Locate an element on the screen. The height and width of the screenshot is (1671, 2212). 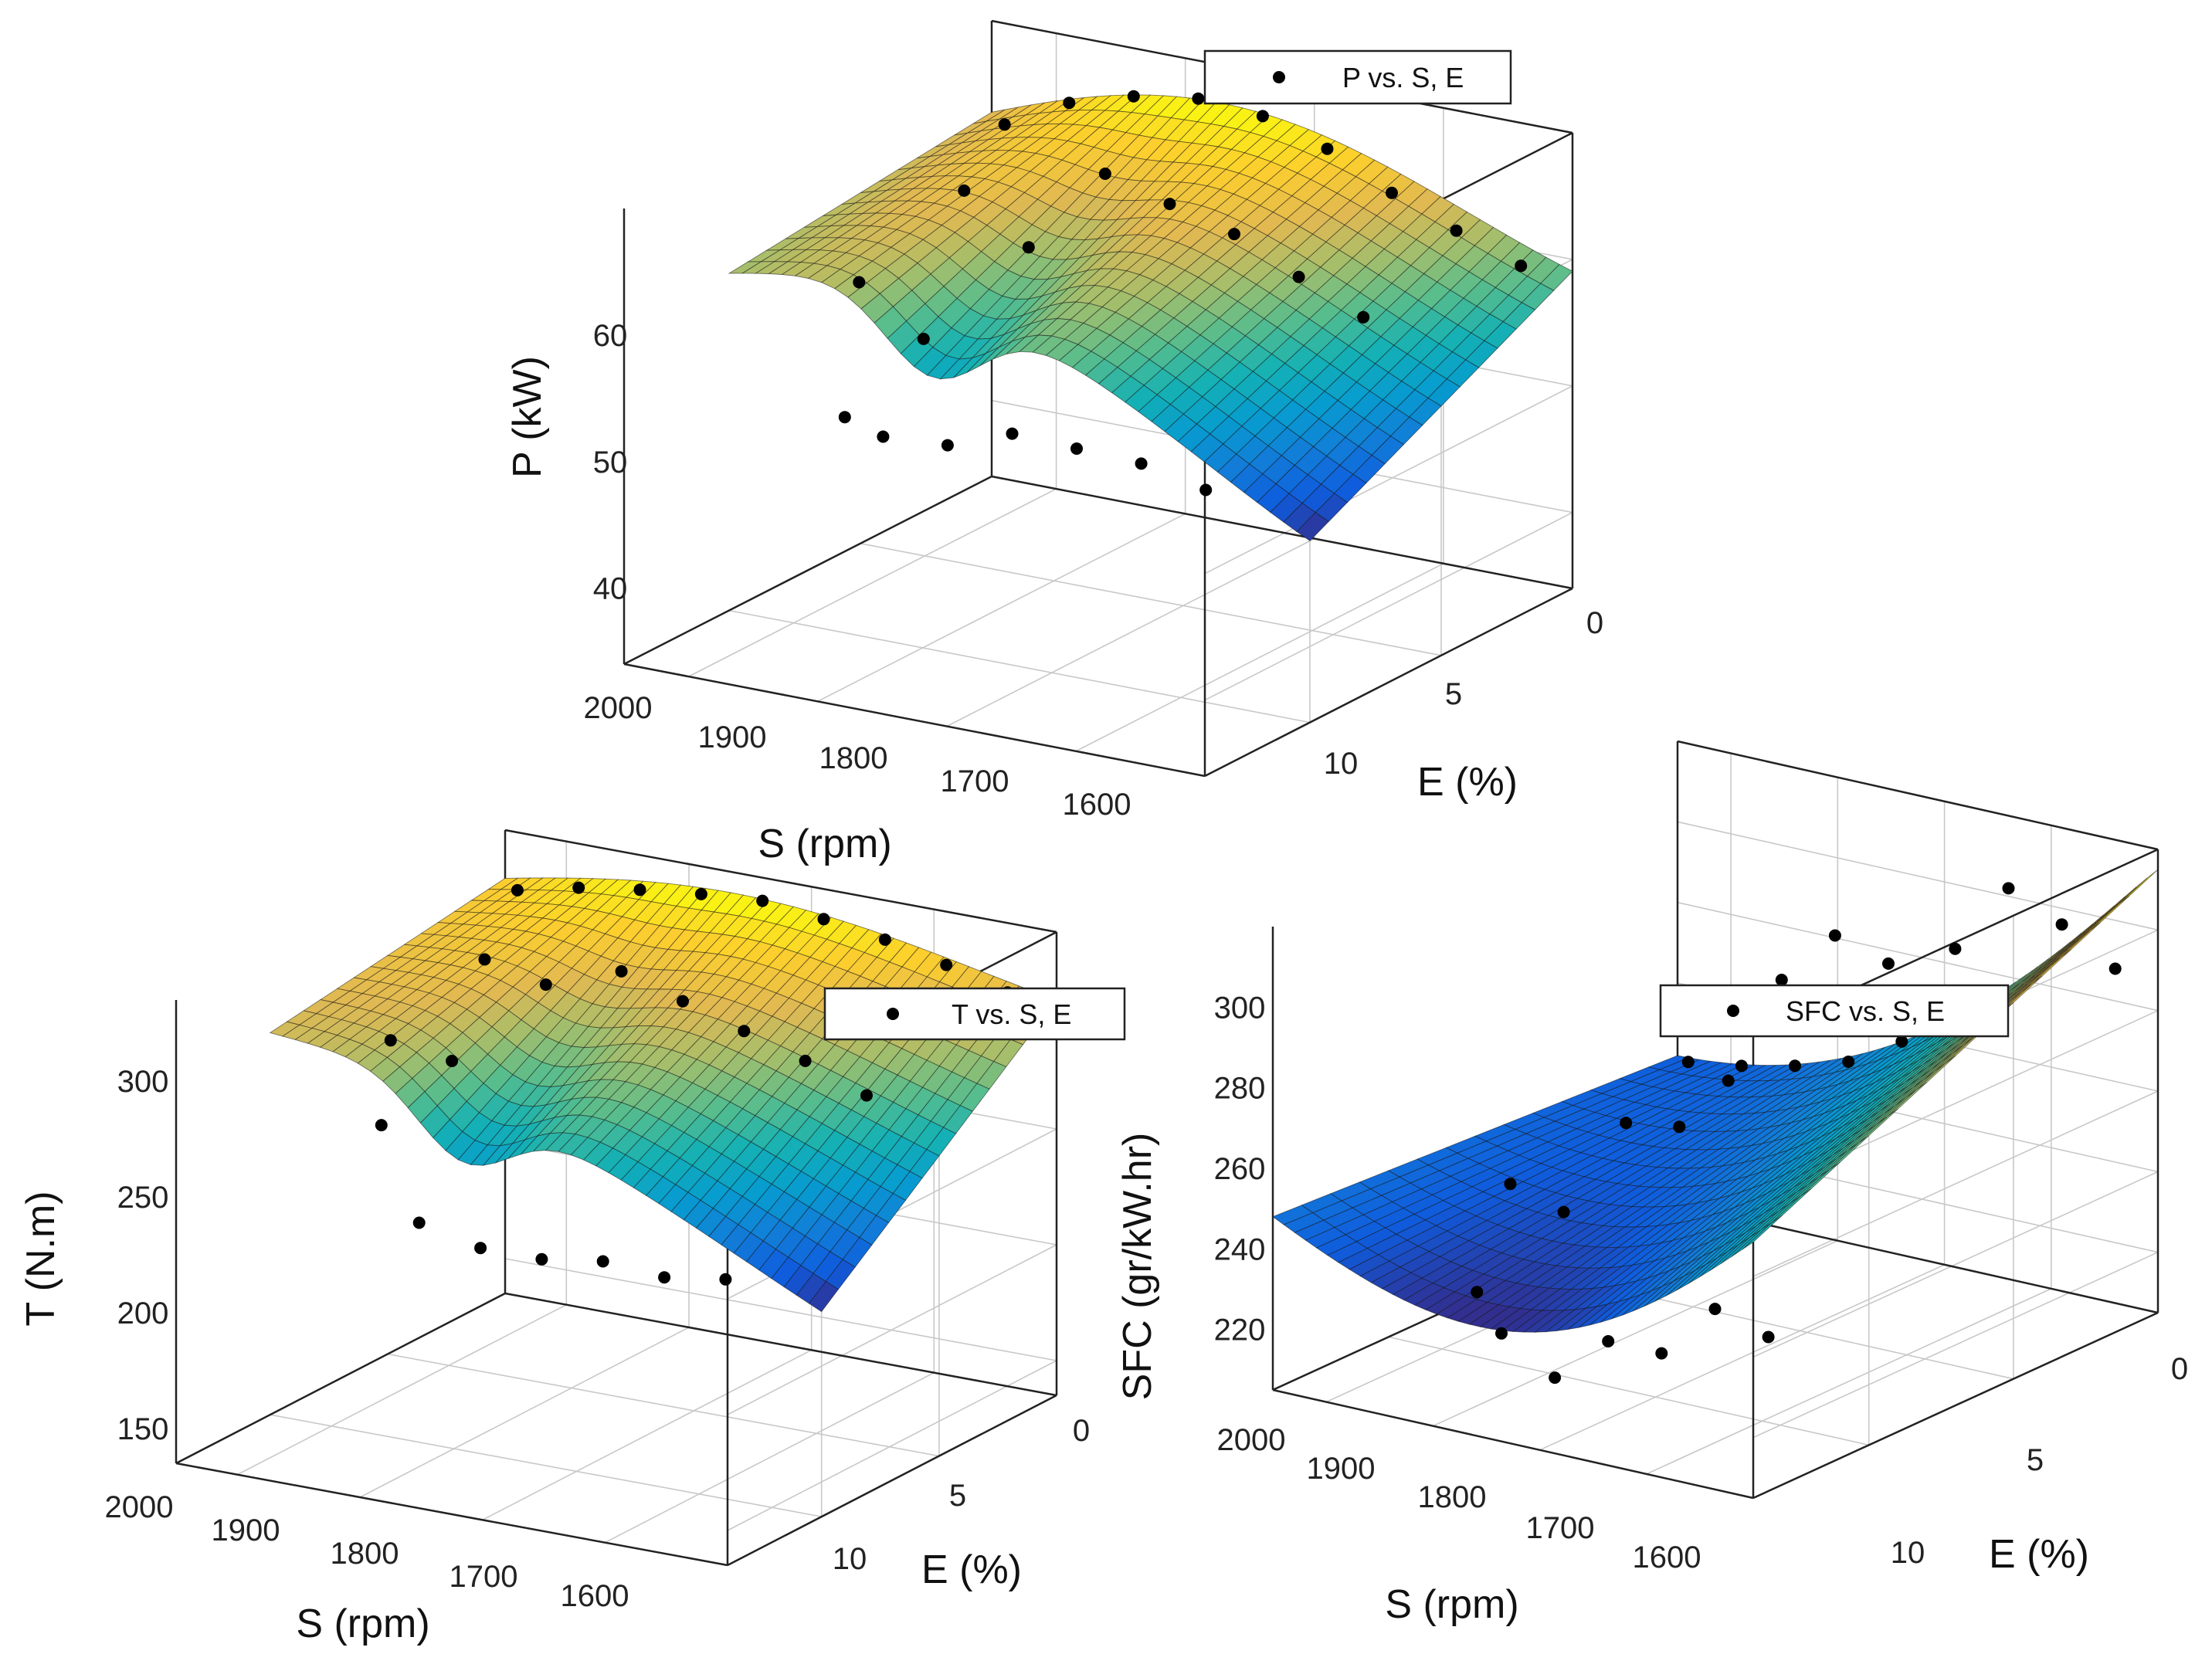
z-axis-label: SFC (gr/kW.hr) is located at coordinates (1137, 1267).